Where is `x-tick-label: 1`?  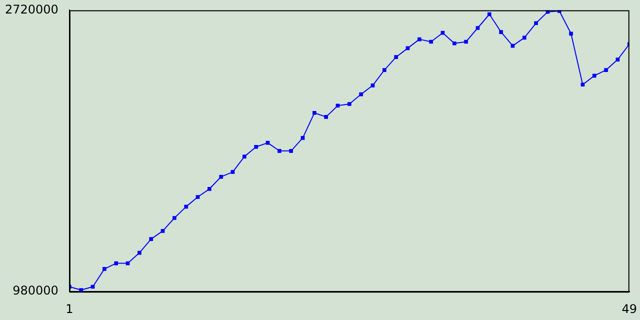
x-tick-label: 1 is located at coordinates (70, 309).